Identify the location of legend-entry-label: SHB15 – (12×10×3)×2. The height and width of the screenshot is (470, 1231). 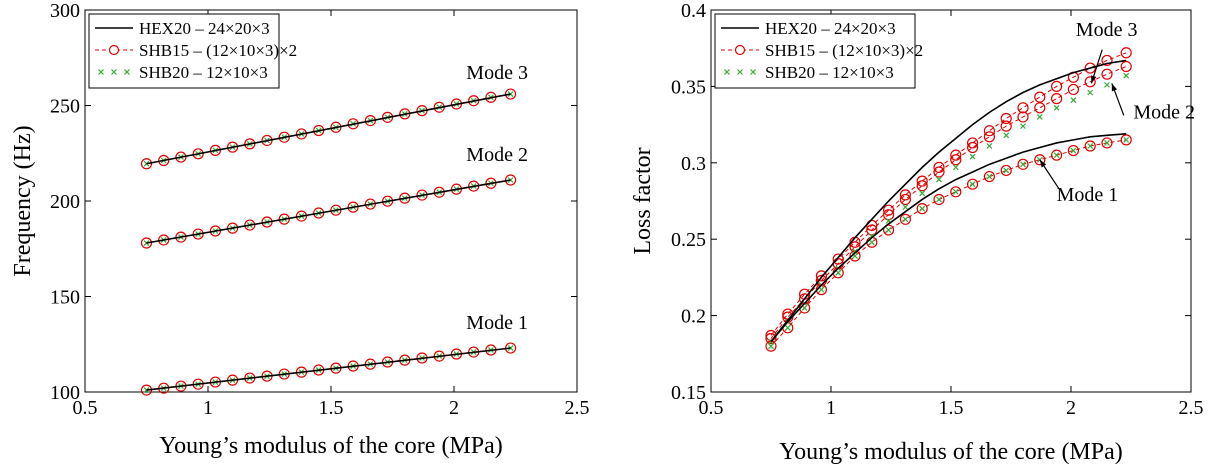
(844, 50).